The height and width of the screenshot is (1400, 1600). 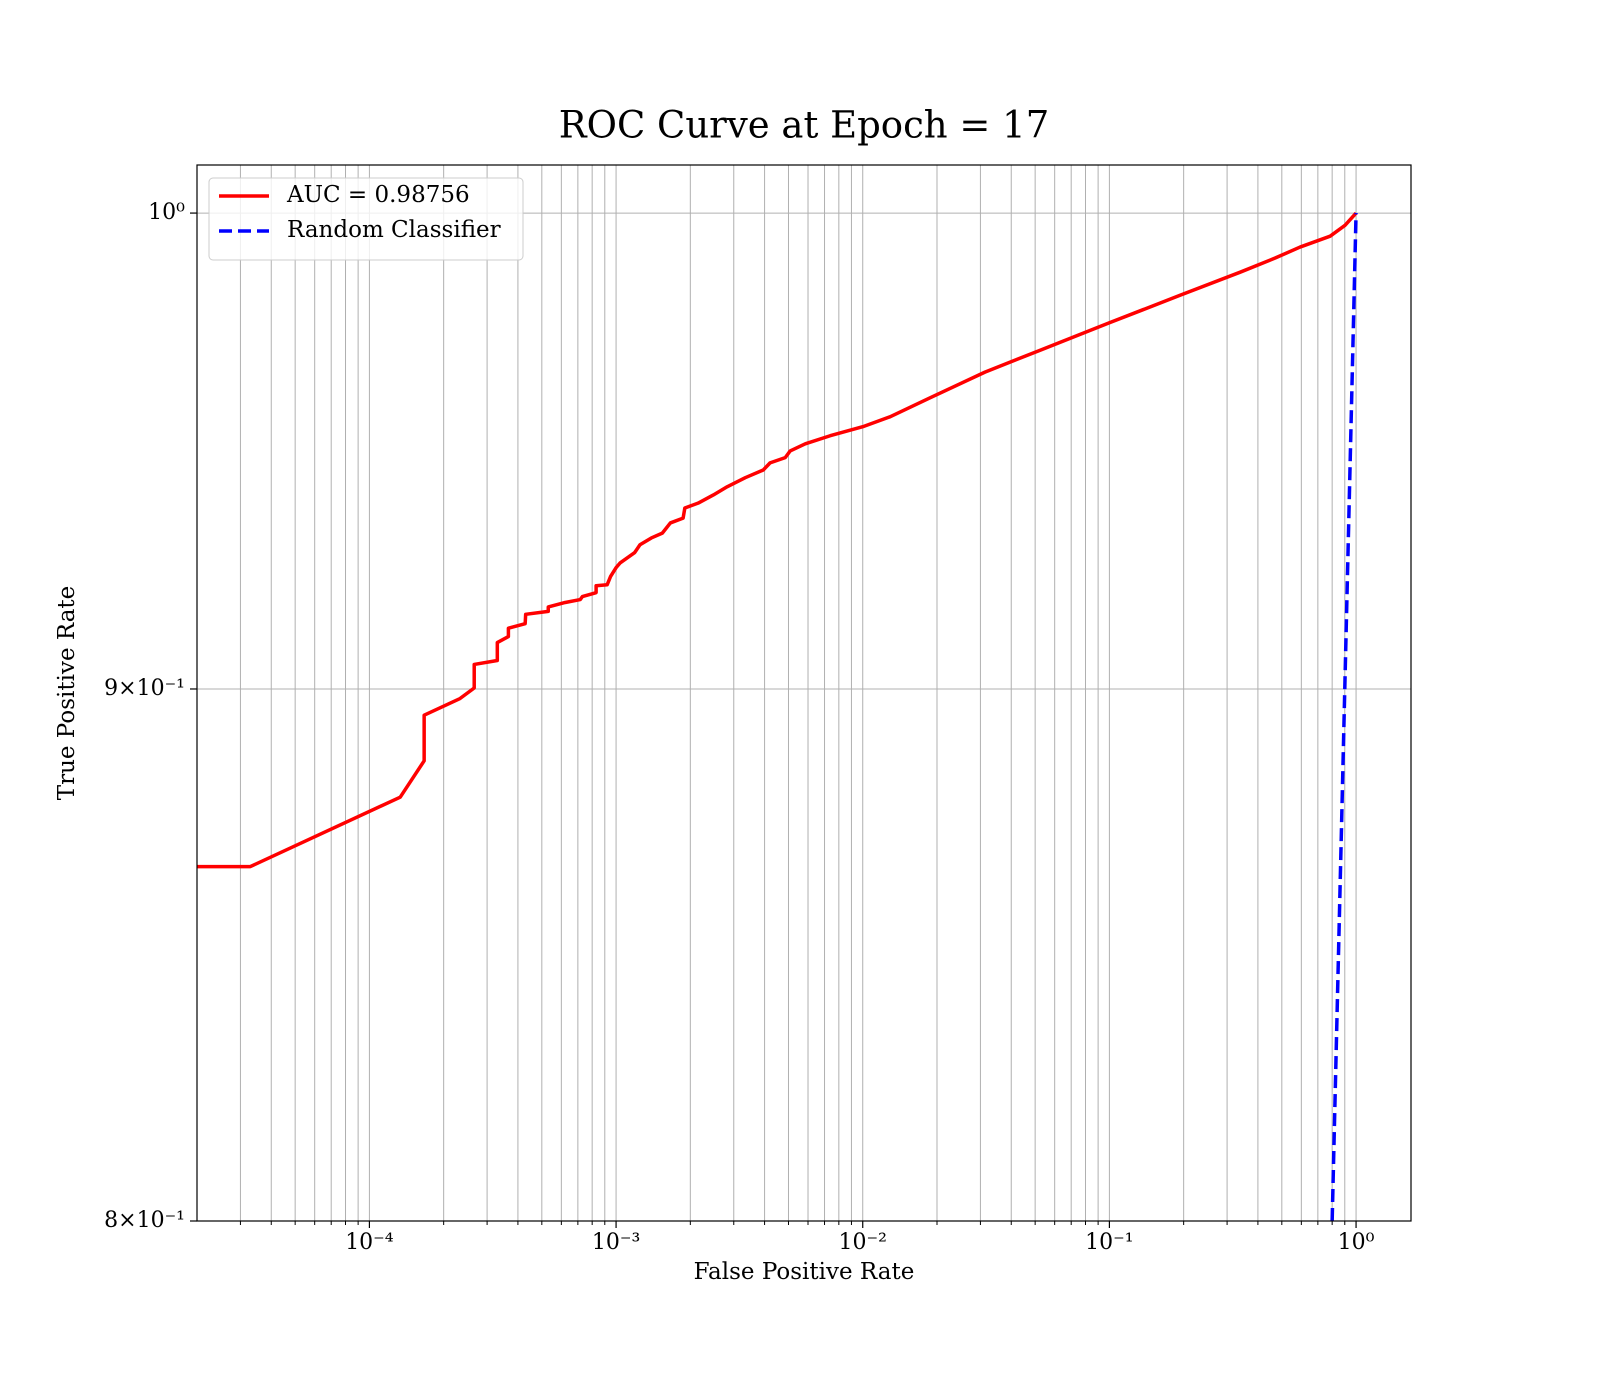 What do you see at coordinates (394, 230) in the screenshot?
I see `legend-label: Random Classifier` at bounding box center [394, 230].